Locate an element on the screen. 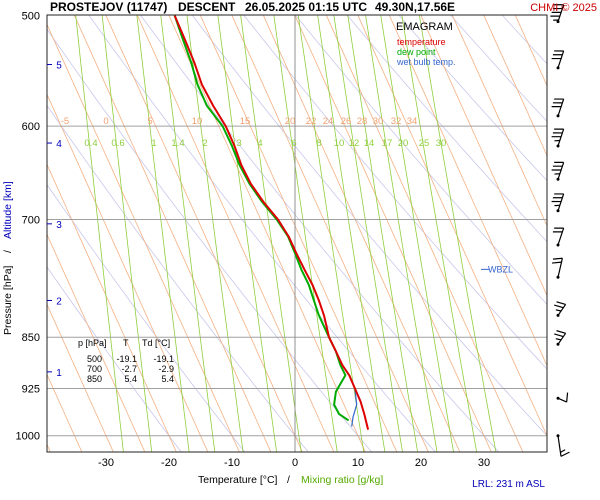 The width and height of the screenshot is (600, 500). altitude-tick-label: 1 is located at coordinates (59, 373).